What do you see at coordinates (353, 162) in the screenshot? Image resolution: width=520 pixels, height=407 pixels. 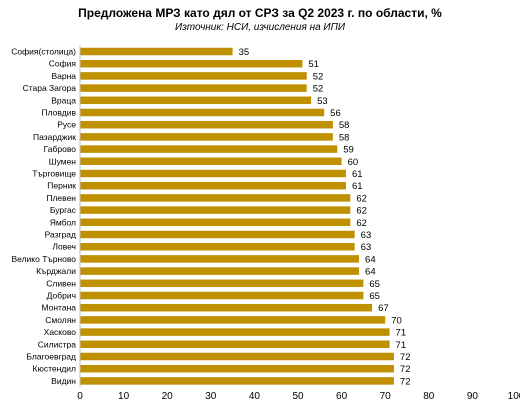 I see `value-label: 60` at bounding box center [353, 162].